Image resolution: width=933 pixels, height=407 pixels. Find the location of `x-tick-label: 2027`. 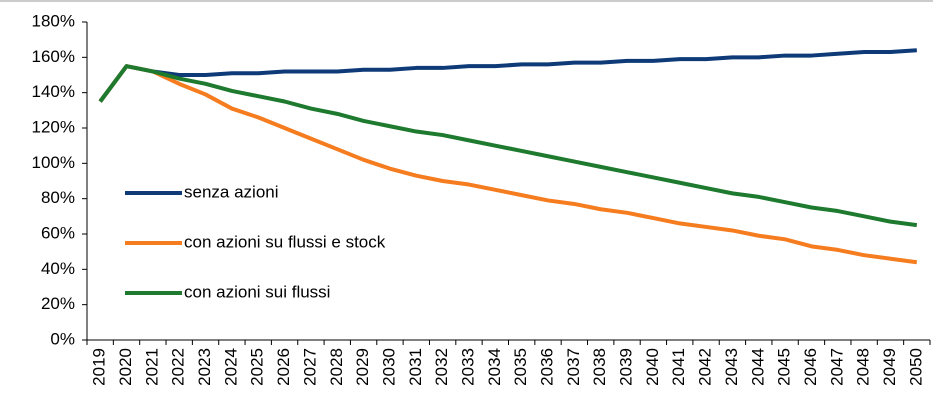

x-tick-label: 2027 is located at coordinates (309, 367).